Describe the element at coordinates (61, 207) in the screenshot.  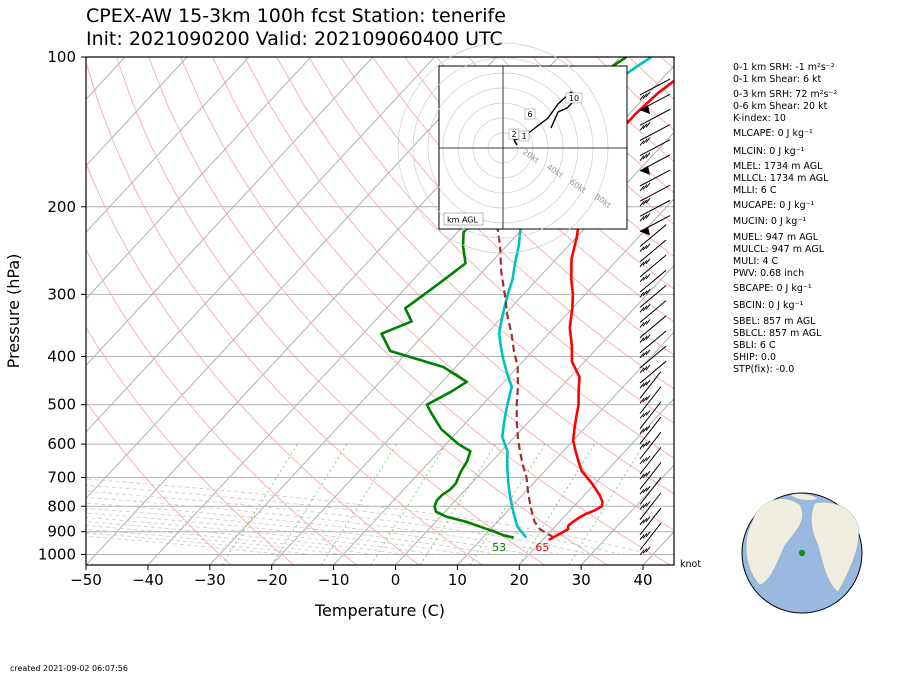
I see `y-tick-label: 200` at that location.